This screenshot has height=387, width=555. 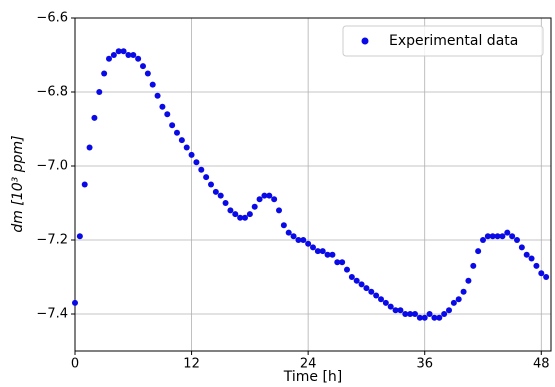 I want to click on x-tick-label: 48, so click(x=541, y=364).